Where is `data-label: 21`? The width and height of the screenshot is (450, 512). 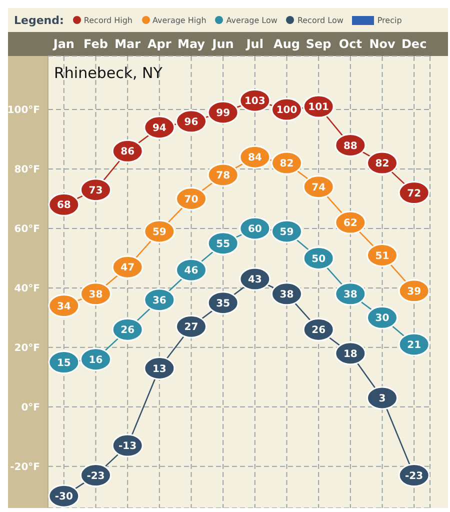
data-label: 21 is located at coordinates (414, 345).